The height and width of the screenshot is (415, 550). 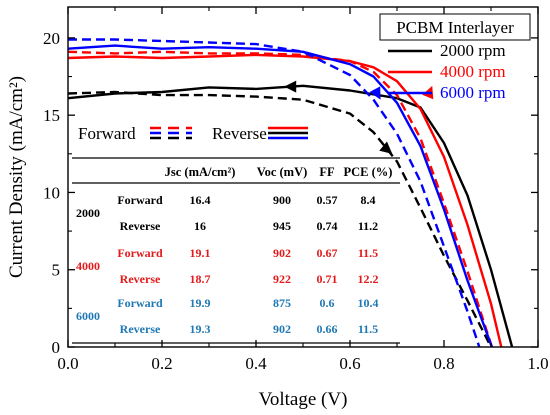 What do you see at coordinates (200, 200) in the screenshot?
I see `table-cell-2000-forward-1: 16.4` at bounding box center [200, 200].